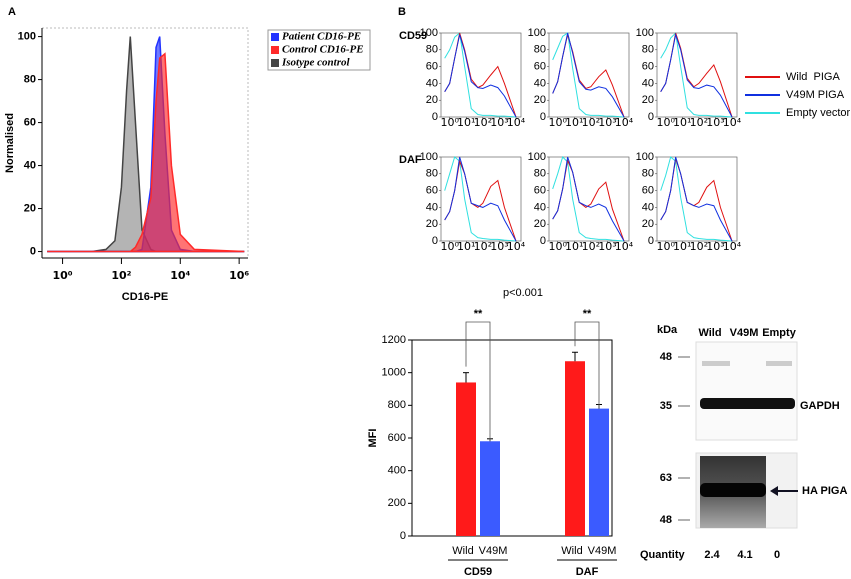 The image size is (851, 579). I want to click on band-label: GAPDH, so click(820, 406).